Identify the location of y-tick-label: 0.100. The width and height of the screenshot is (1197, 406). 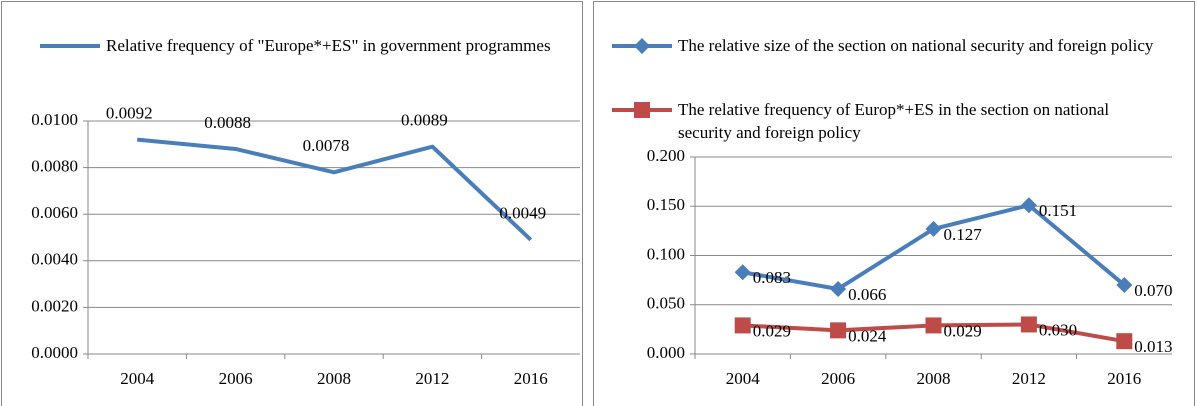
(666, 253).